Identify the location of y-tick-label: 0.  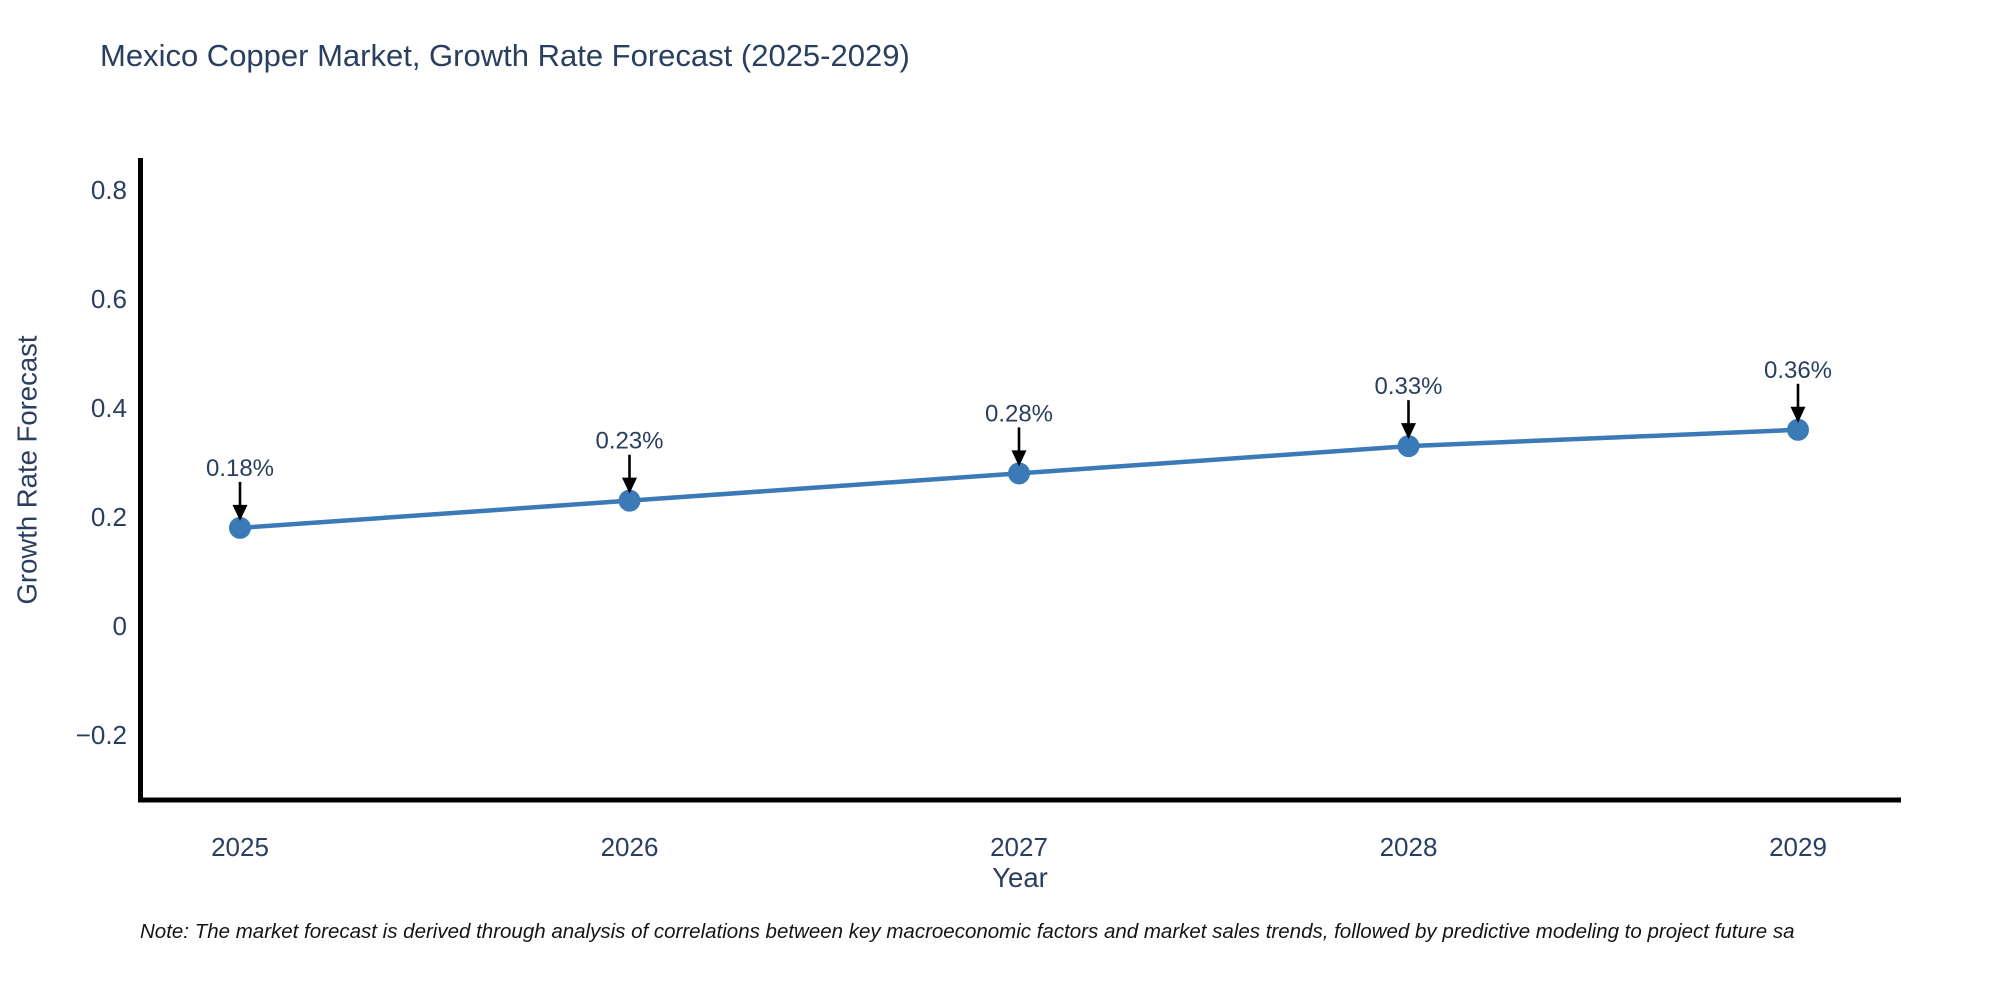
(120, 626).